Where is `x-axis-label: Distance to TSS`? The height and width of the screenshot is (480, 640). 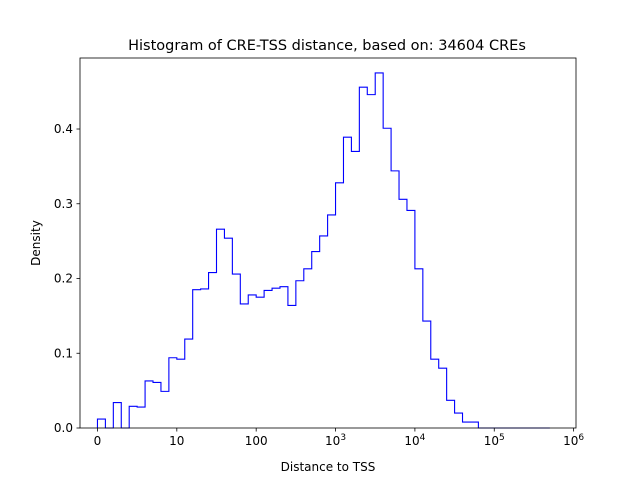
x-axis-label: Distance to TSS is located at coordinates (328, 467).